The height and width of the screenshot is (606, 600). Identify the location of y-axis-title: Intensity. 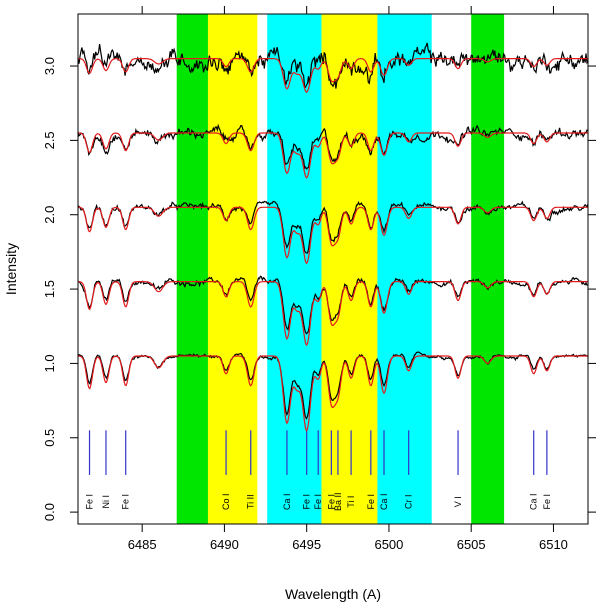
(11, 269).